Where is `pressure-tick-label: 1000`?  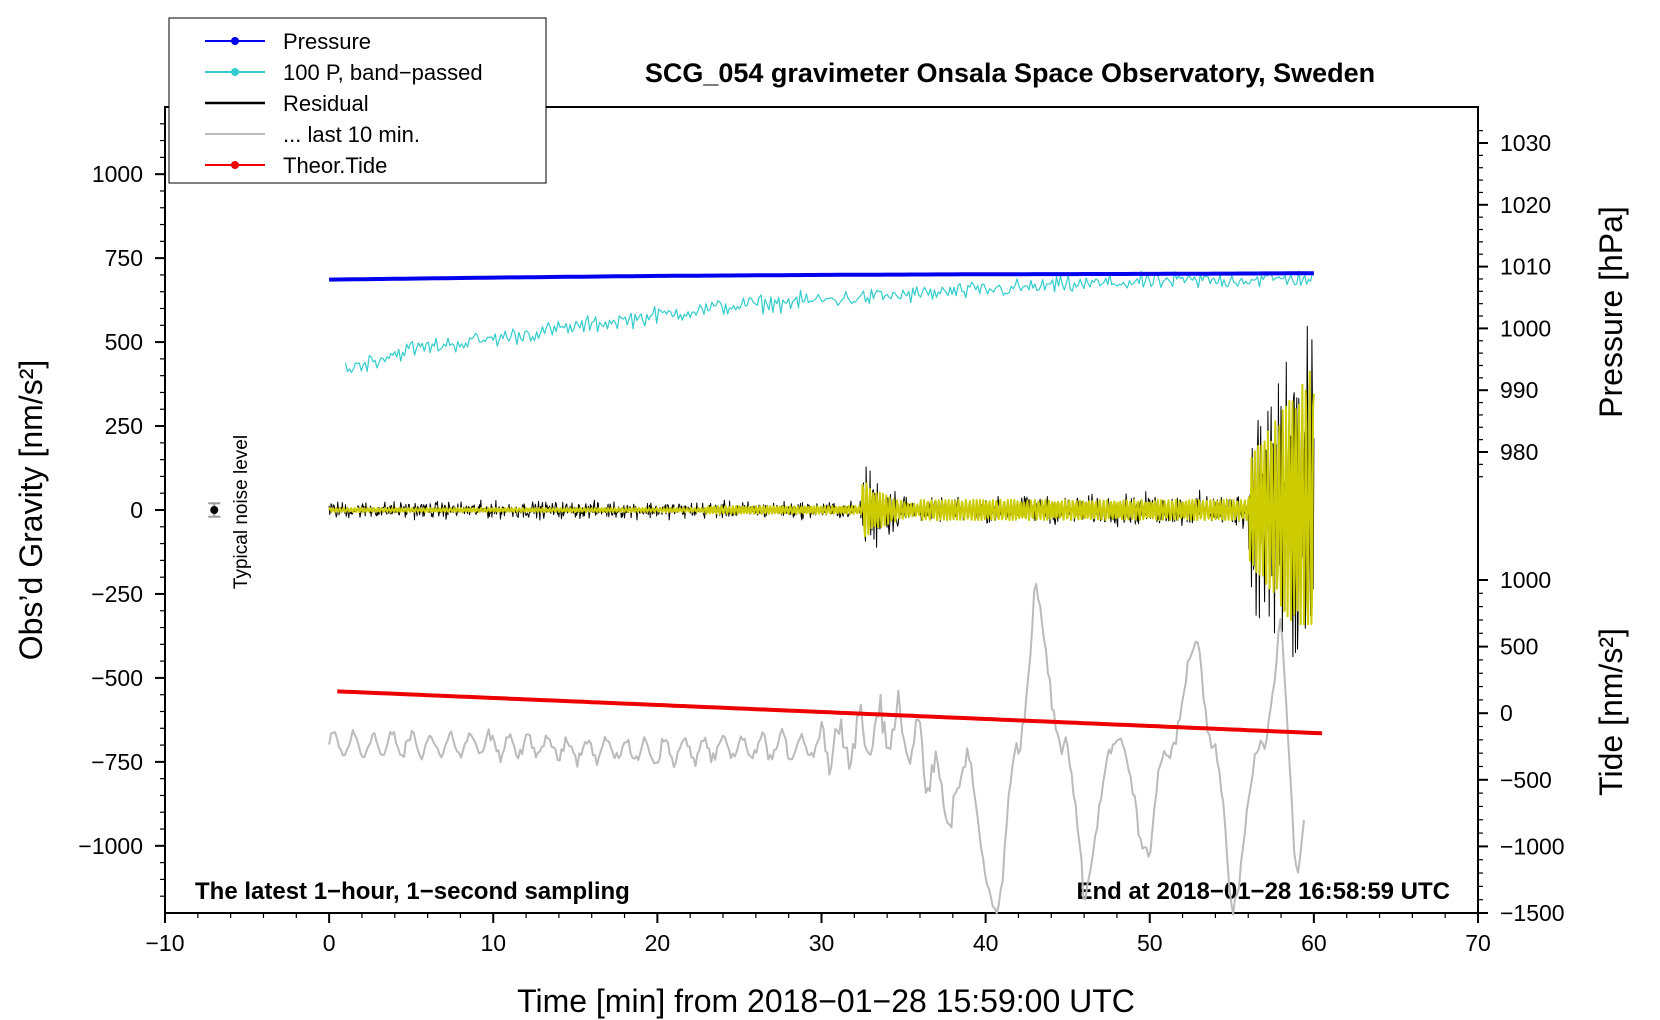 pressure-tick-label: 1000 is located at coordinates (1525, 328).